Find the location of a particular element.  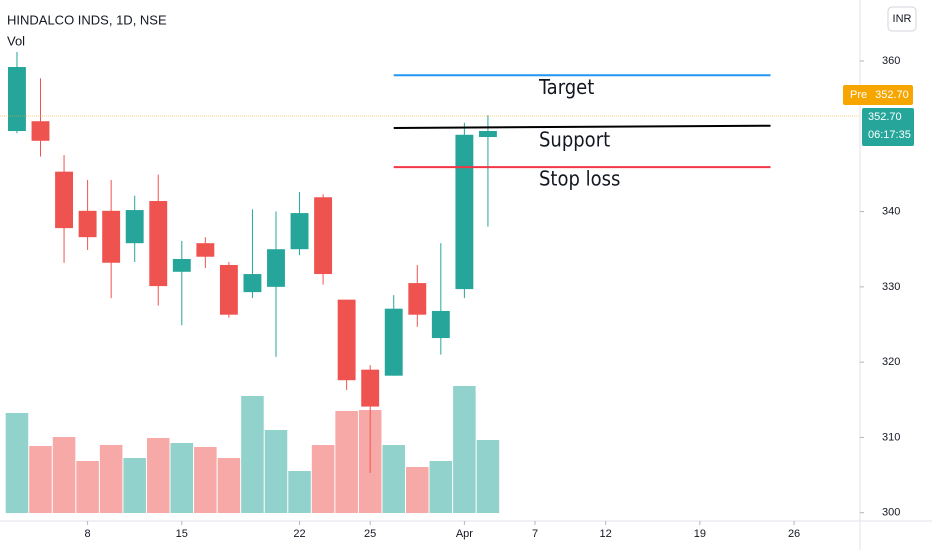

pre-label: Pre 352.70 is located at coordinates (879, 95).